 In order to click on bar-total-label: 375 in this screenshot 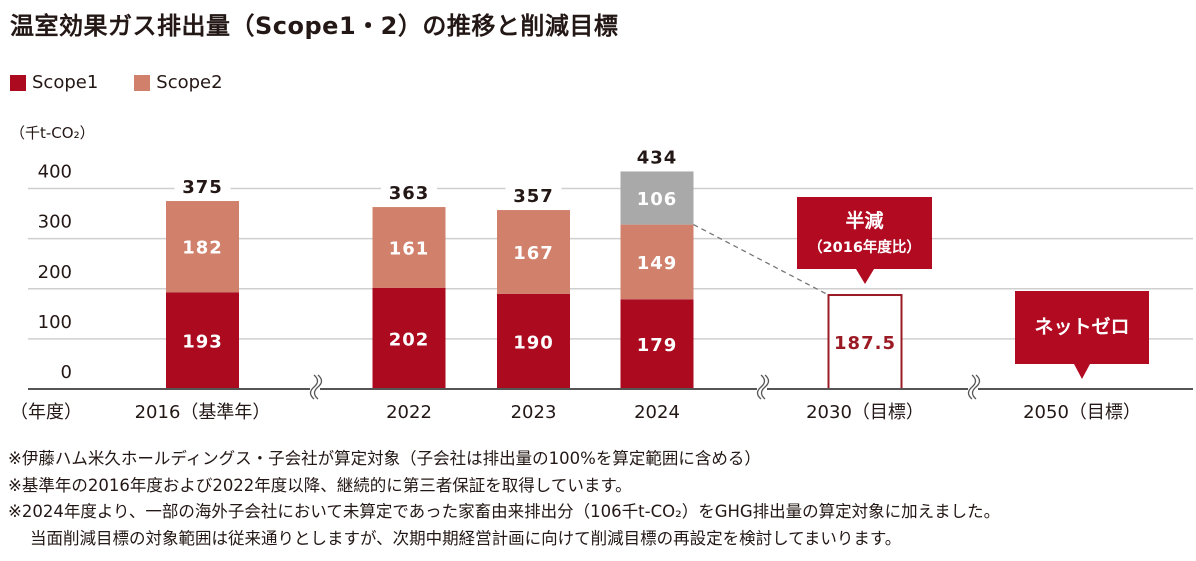, I will do `click(202, 187)`.